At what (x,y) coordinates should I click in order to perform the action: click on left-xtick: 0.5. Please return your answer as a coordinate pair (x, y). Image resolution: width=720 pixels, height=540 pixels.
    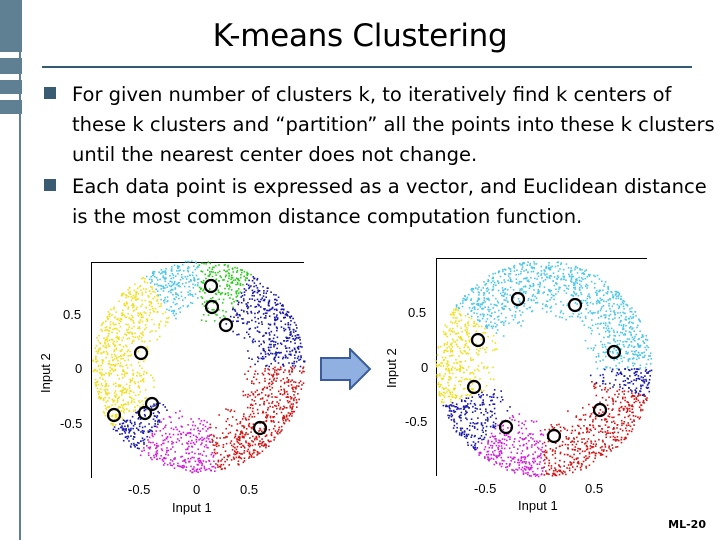
    Looking at the image, I should click on (249, 489).